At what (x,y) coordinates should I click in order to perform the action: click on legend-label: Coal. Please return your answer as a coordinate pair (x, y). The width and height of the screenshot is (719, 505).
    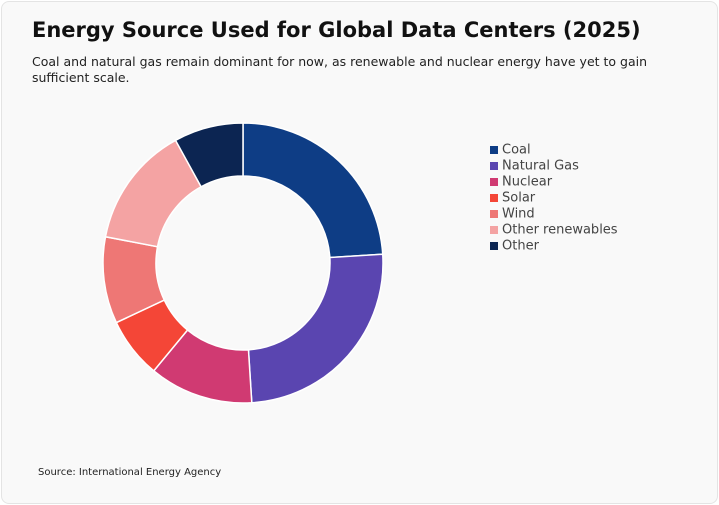
    Looking at the image, I should click on (516, 150).